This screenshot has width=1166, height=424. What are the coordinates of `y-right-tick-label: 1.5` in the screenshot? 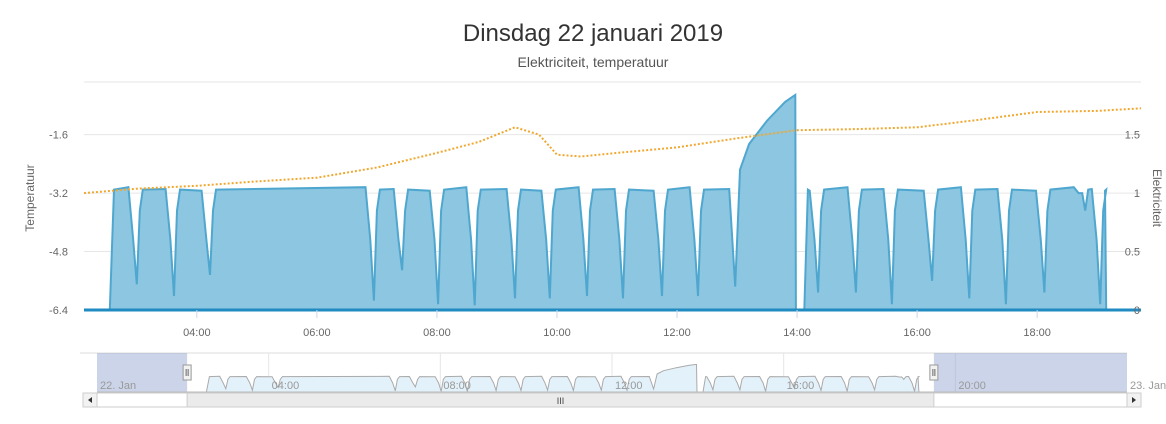 It's located at (1132, 136).